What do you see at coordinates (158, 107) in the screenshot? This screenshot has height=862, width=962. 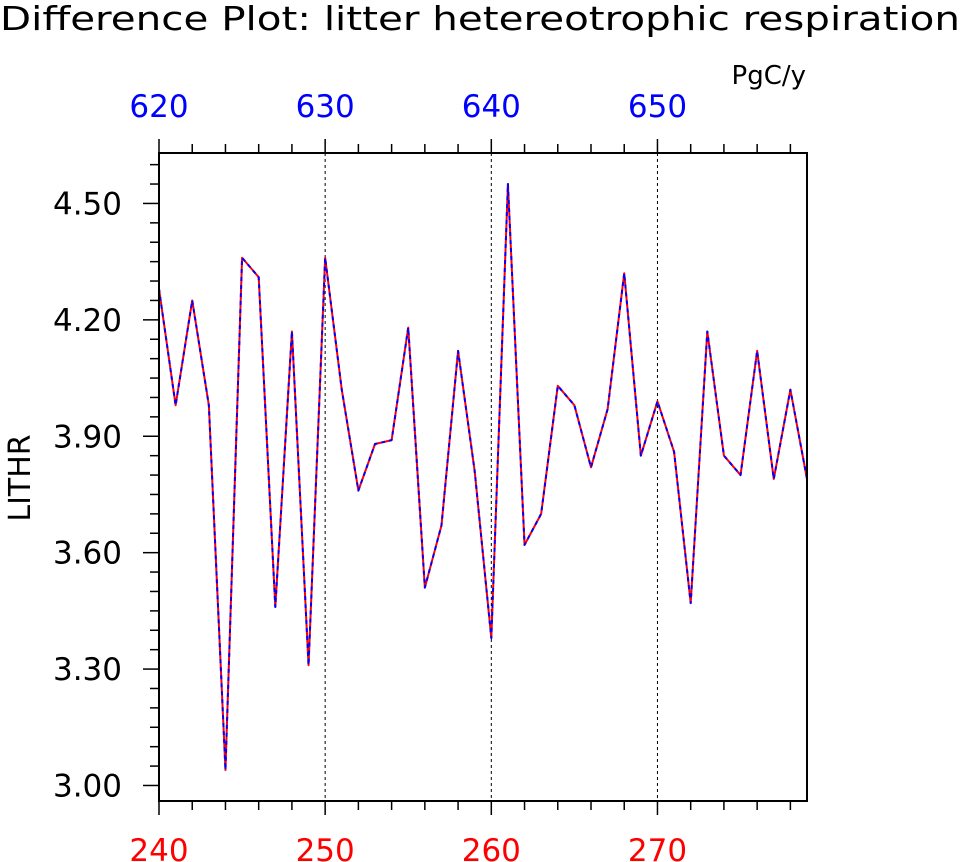 I see `x-tick-label-top: 620` at bounding box center [158, 107].